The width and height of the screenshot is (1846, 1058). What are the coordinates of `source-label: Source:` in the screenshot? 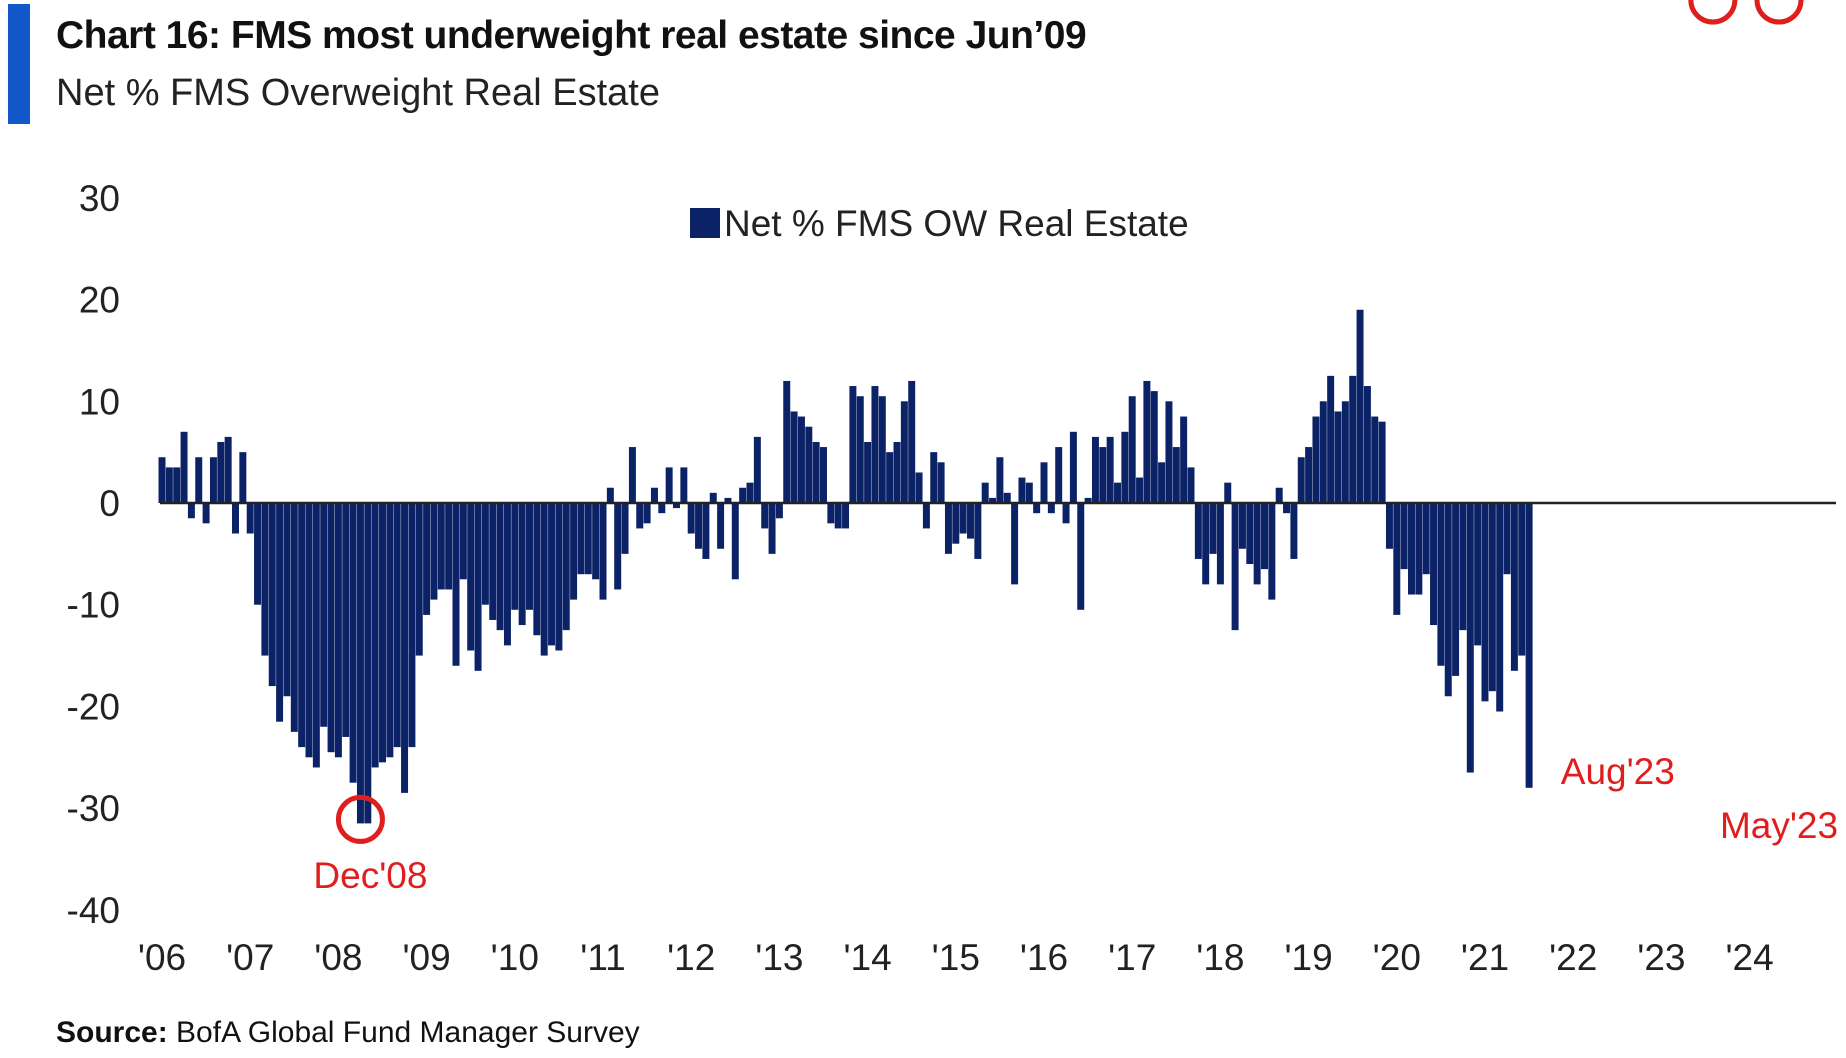 It's located at (112, 1032).